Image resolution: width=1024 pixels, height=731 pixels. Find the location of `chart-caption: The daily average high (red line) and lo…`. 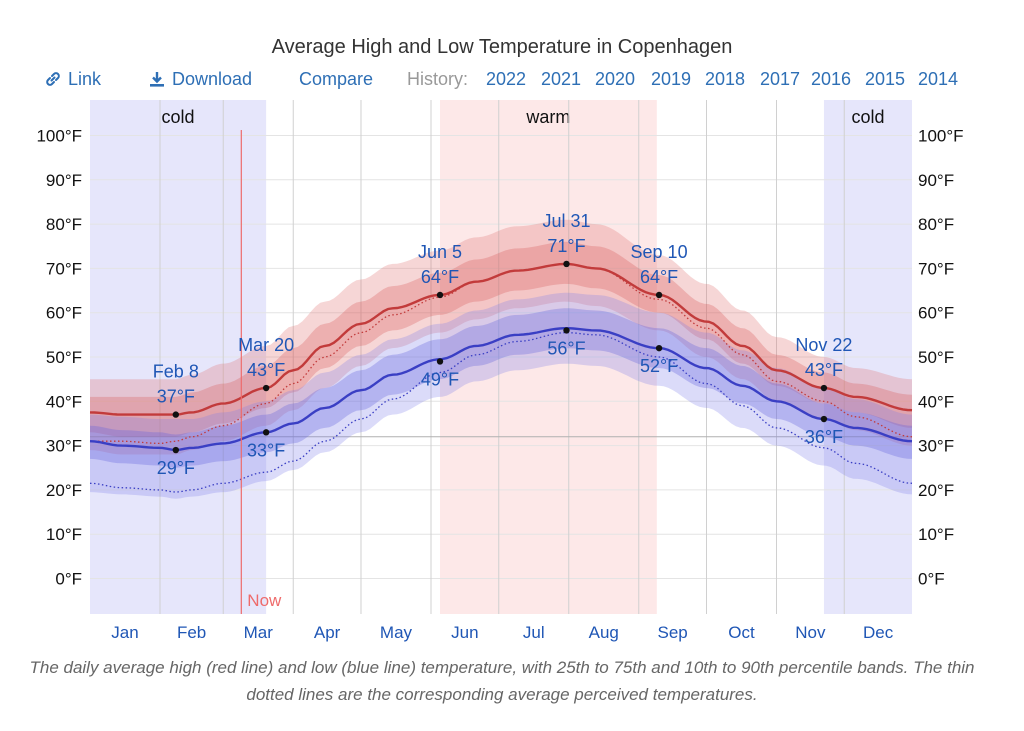

chart-caption: The daily average high (red line) and lo… is located at coordinates (502, 681).